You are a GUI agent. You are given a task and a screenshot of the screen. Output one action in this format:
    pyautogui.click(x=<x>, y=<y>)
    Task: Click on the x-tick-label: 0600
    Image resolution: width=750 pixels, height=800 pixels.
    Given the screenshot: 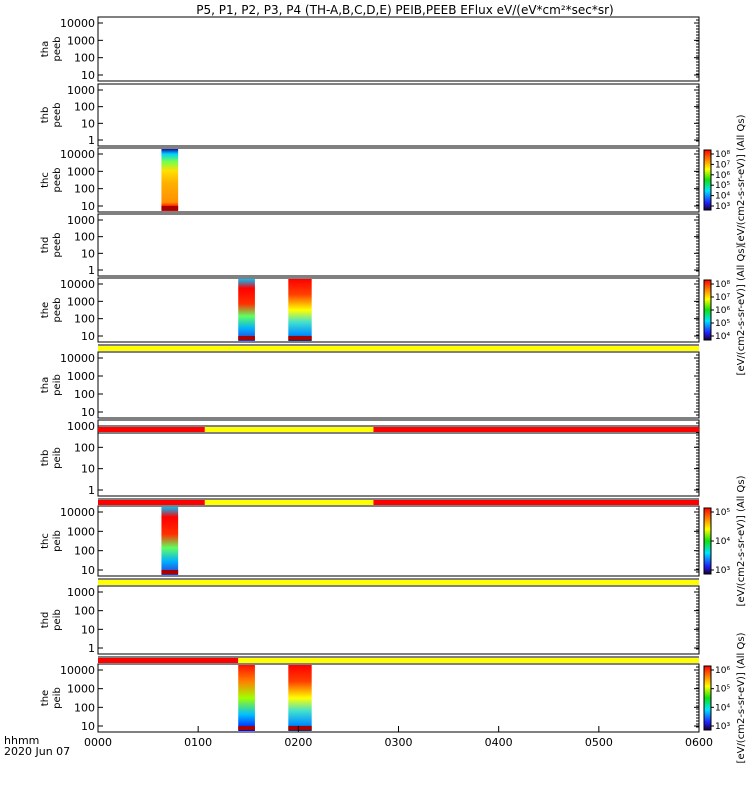 What is the action you would take?
    pyautogui.click(x=699, y=742)
    